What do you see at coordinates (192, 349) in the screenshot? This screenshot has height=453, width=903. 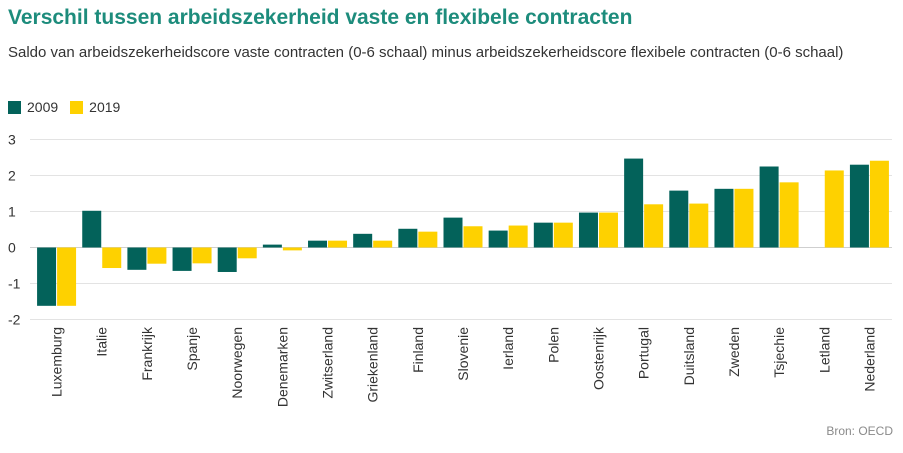 I see `x-tick-label: Spanje` at bounding box center [192, 349].